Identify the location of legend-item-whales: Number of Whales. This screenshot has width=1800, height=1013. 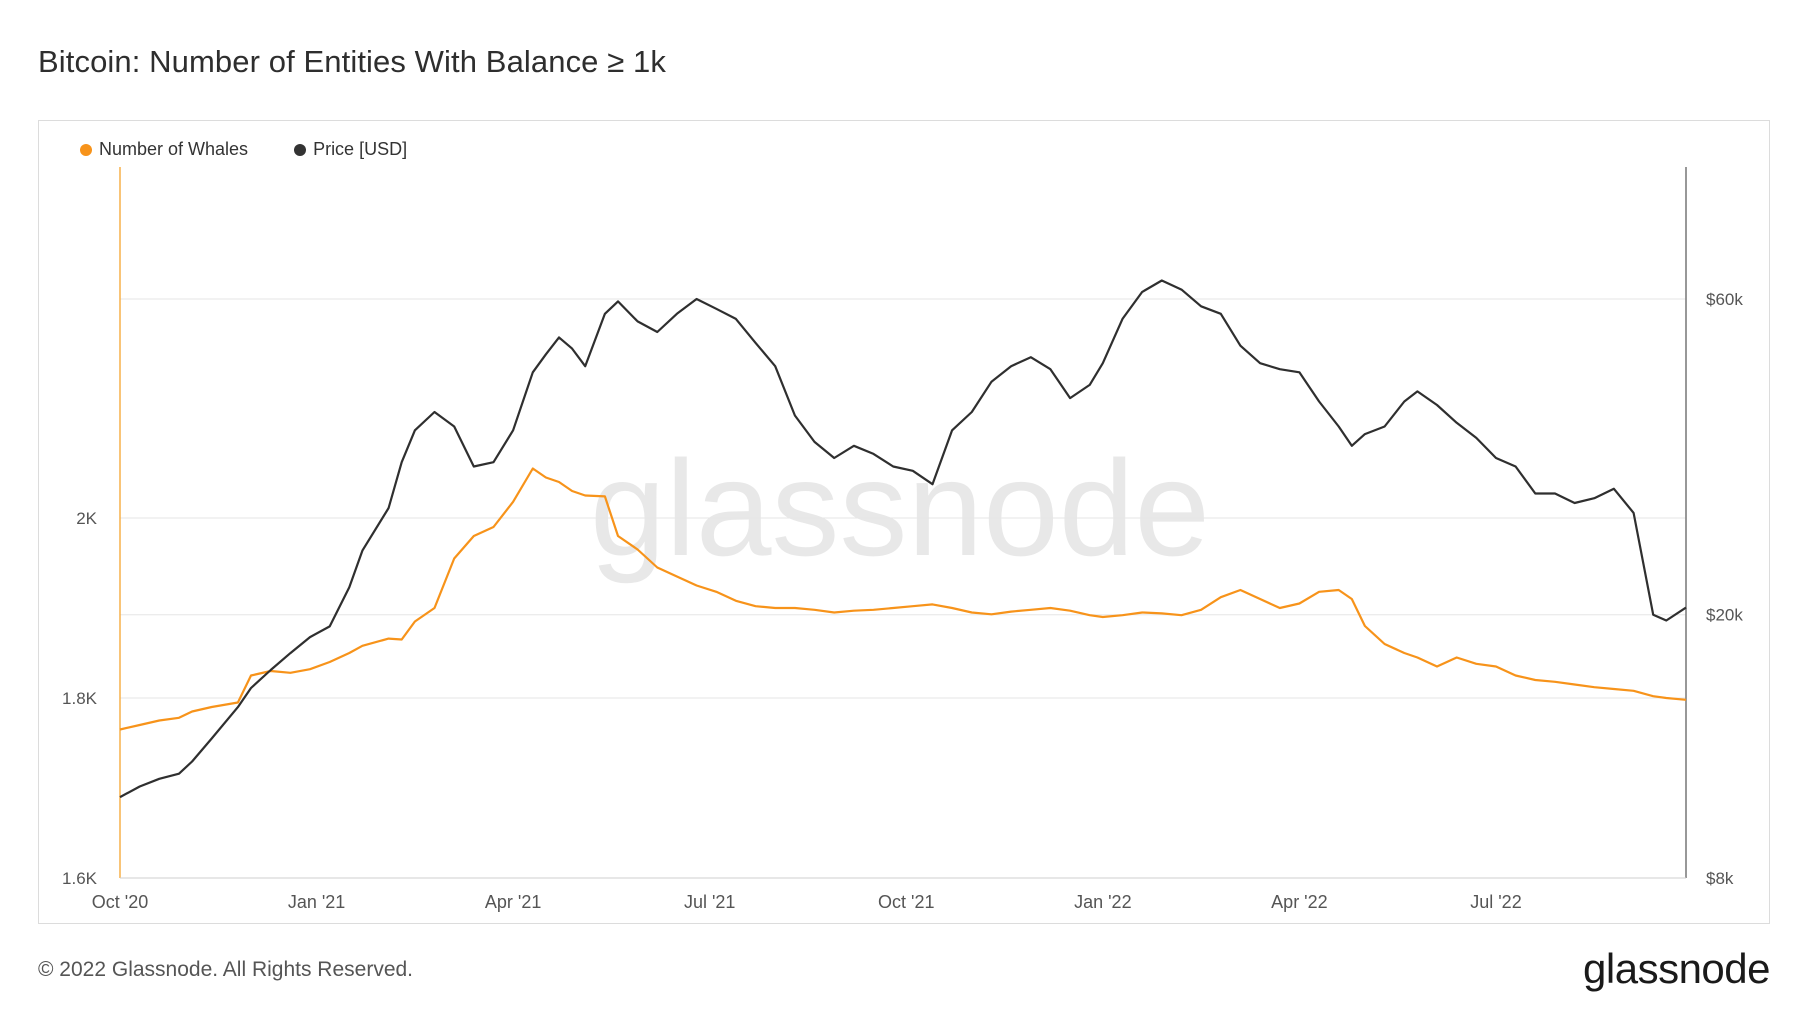
(164, 149).